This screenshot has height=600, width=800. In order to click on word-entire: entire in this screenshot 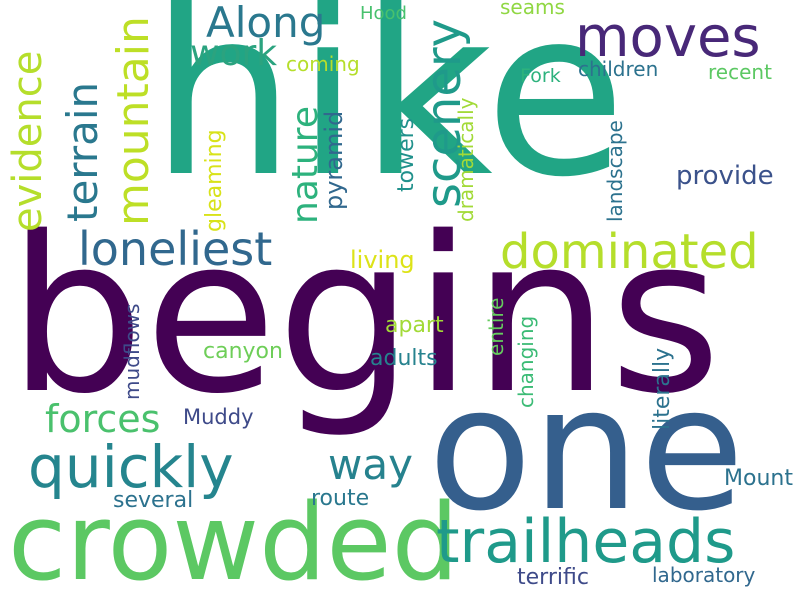, I will do `click(496, 326)`.